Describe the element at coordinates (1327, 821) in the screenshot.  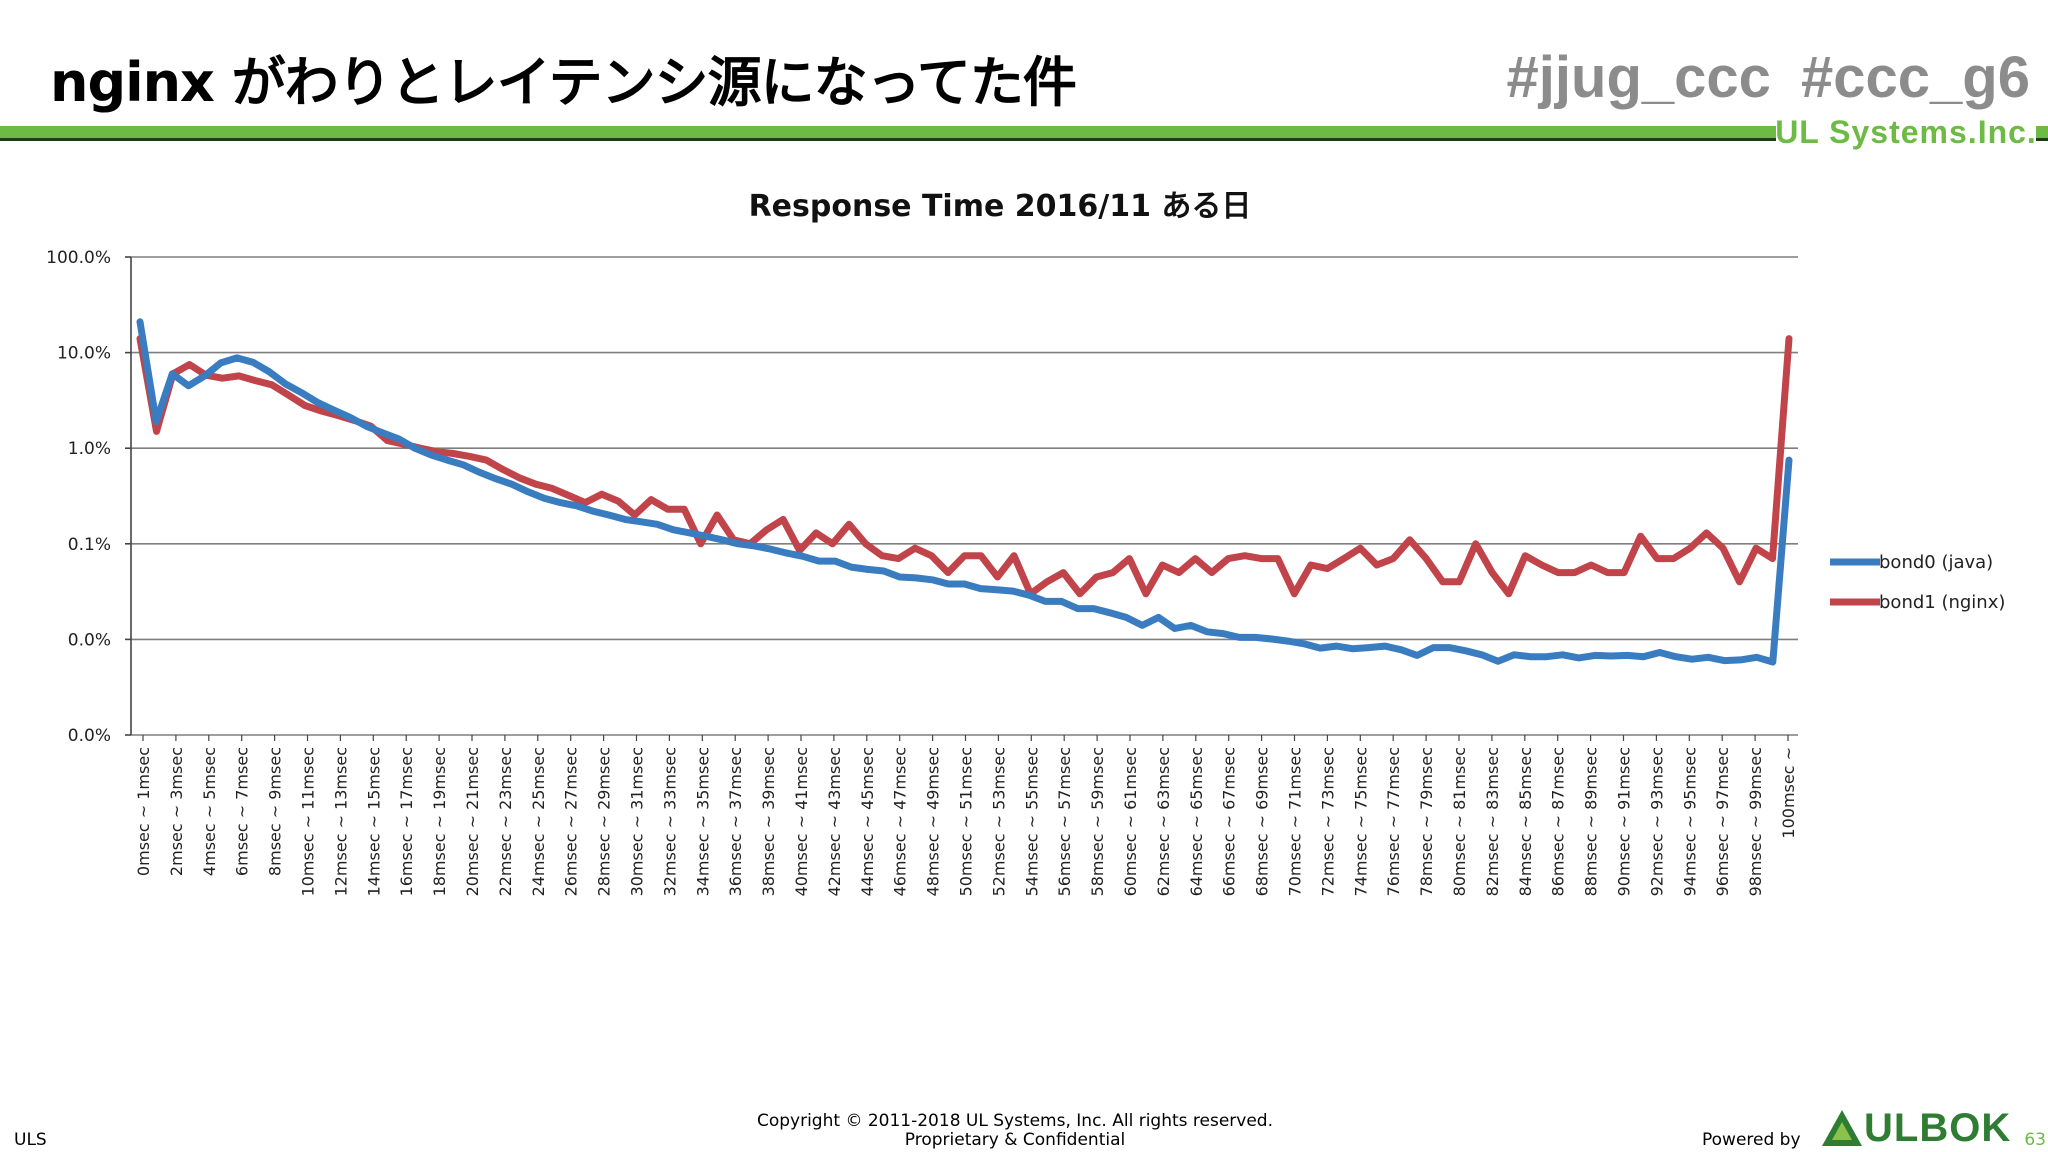
I see `x-tick-label: 72msec ~ 73msec` at that location.